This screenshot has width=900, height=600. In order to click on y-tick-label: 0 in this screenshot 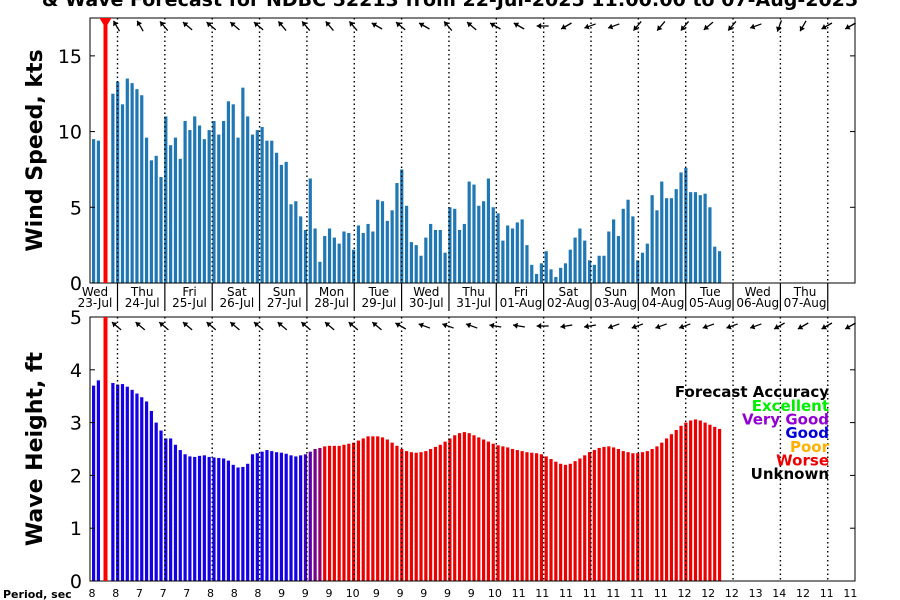, I will do `click(76, 582)`.